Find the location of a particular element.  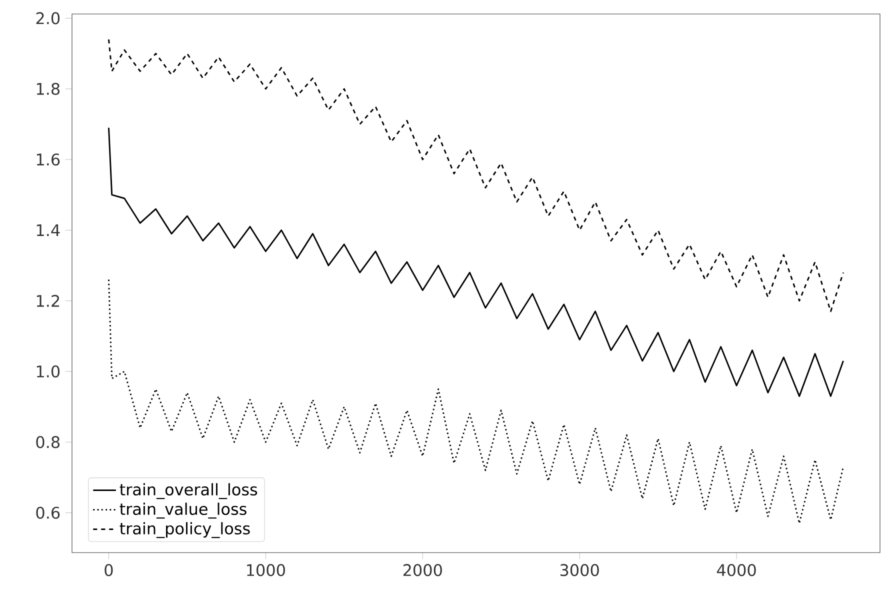

x-tick-label: 1000 is located at coordinates (266, 570).